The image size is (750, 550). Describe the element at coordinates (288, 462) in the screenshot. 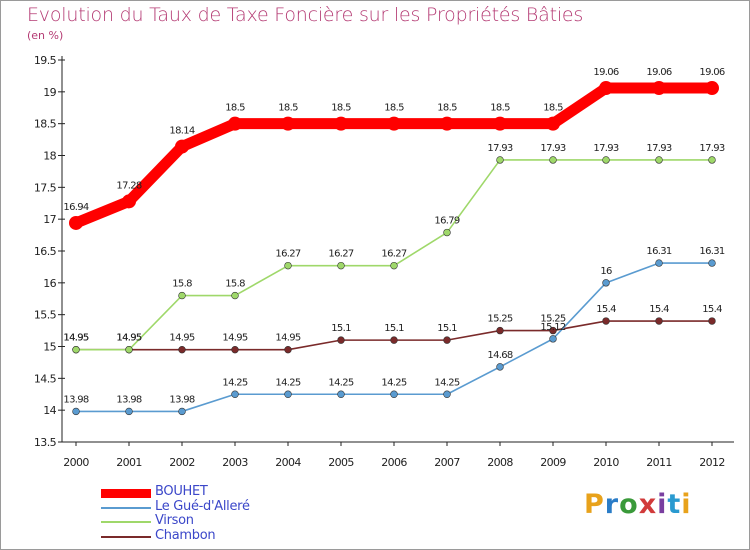

I see `x-tick-label: 2004` at that location.